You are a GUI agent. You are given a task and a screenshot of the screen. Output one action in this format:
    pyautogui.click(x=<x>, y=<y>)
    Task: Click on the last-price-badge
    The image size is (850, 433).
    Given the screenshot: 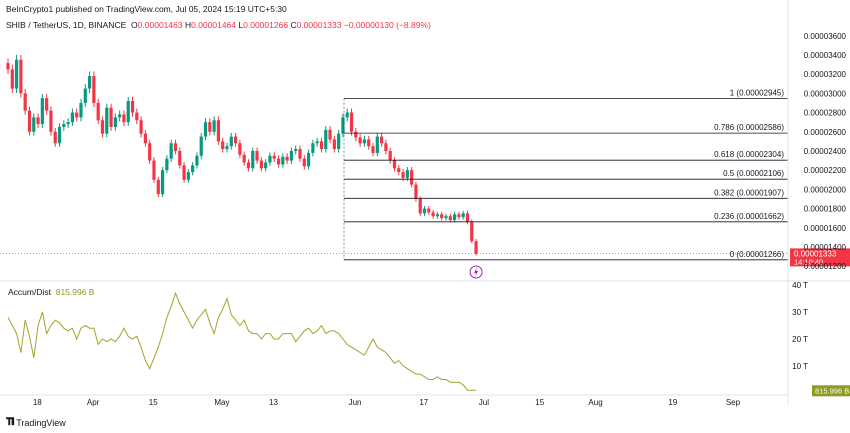 What is the action you would take?
    pyautogui.click(x=820, y=257)
    